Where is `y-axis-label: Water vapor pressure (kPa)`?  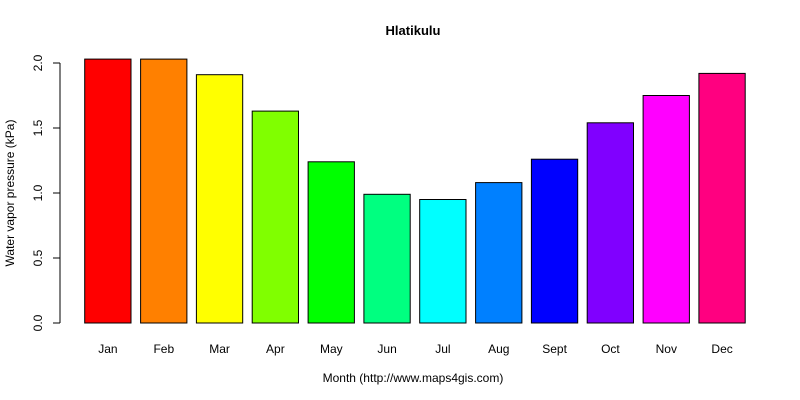 y-axis-label: Water vapor pressure (kPa) is located at coordinates (10, 193).